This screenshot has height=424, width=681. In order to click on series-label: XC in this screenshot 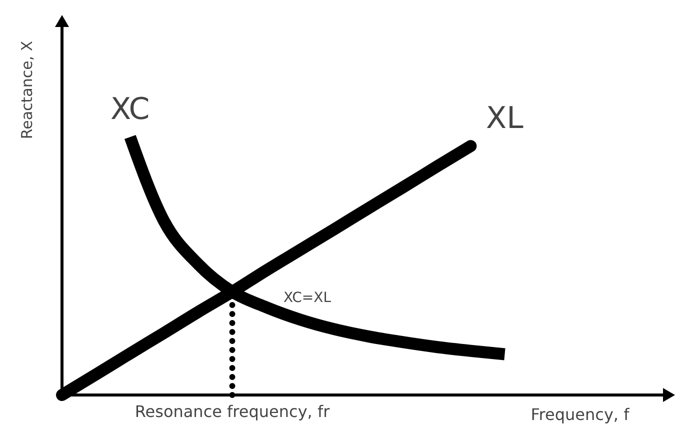, I will do `click(130, 109)`.